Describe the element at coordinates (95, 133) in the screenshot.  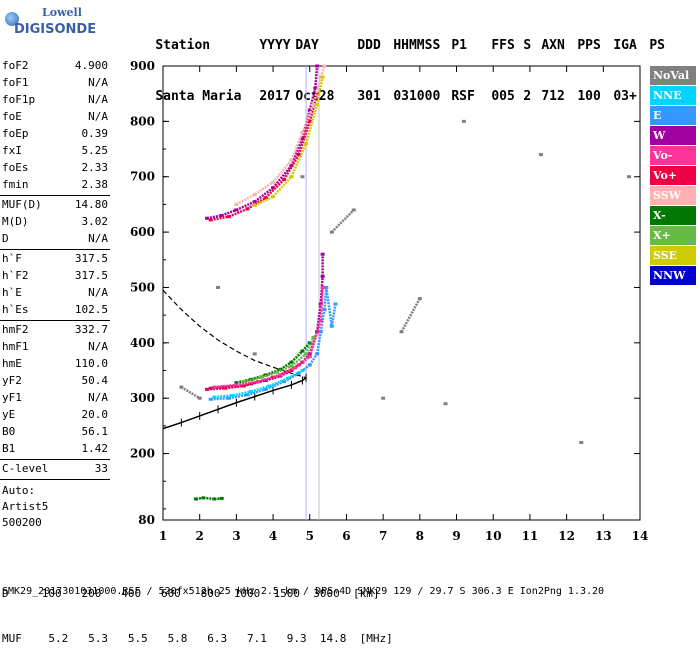
I see `param-value: 0.39` at that location.